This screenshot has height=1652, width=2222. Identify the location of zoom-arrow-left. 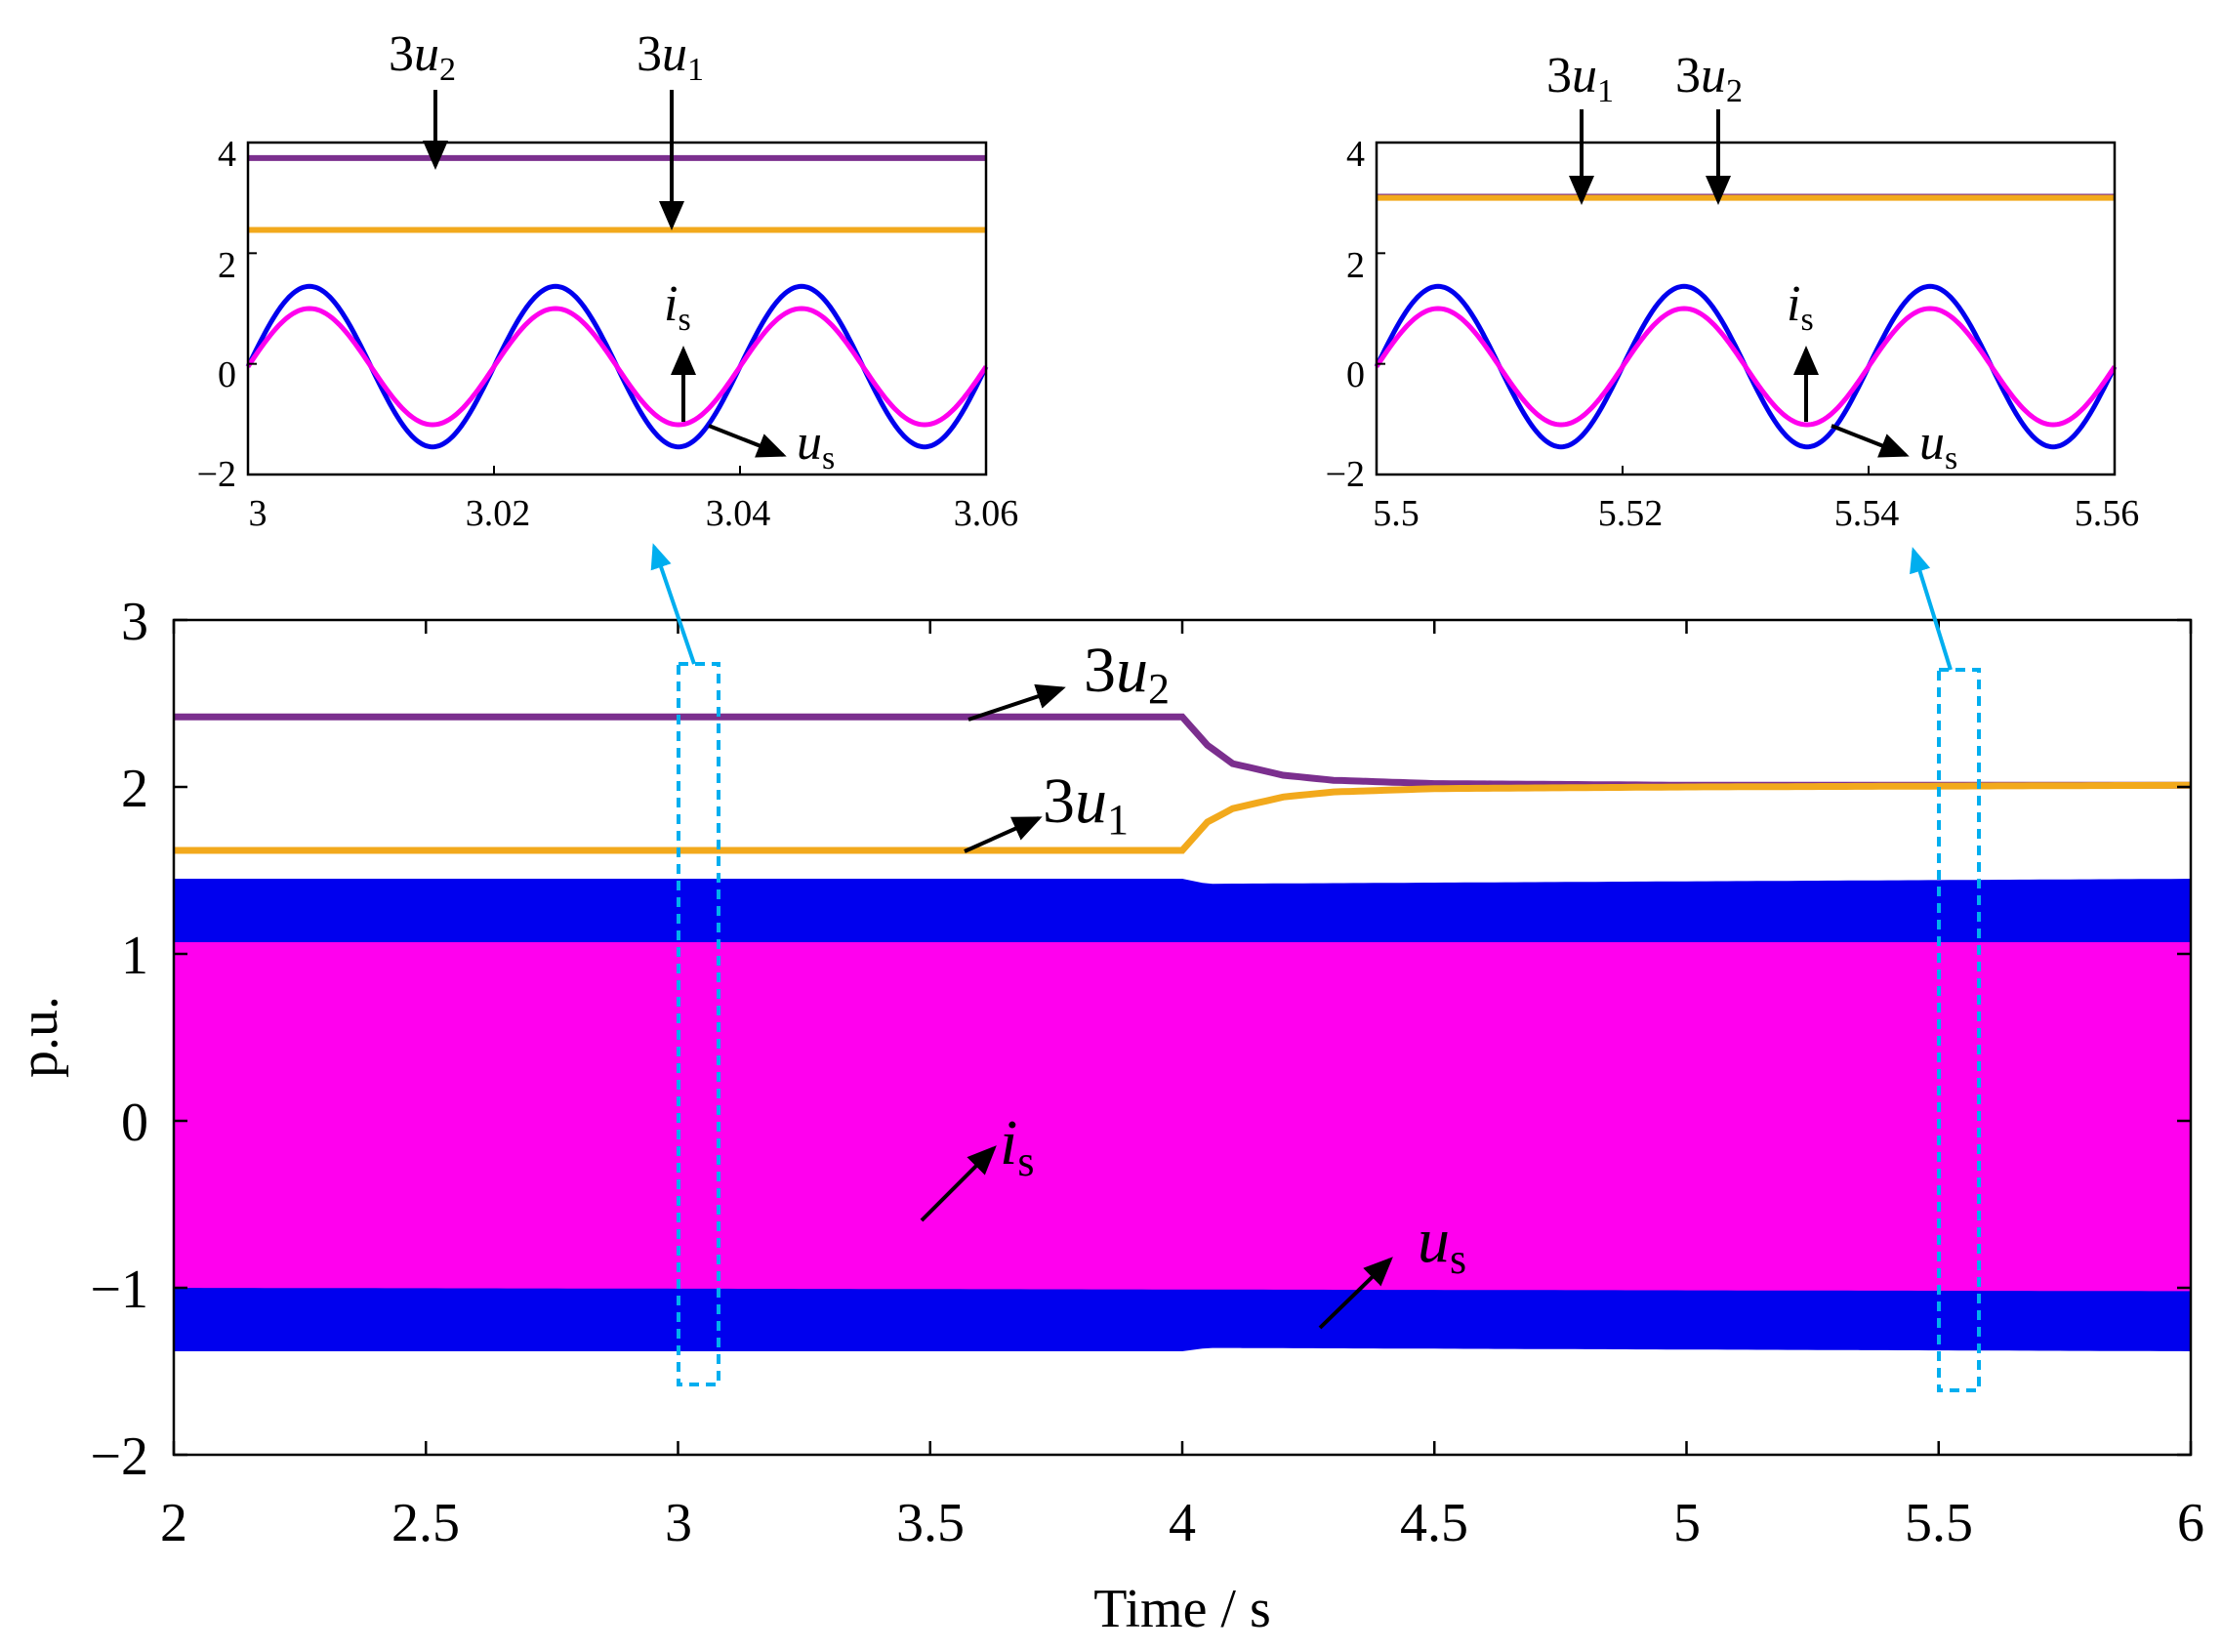
(673, 604).